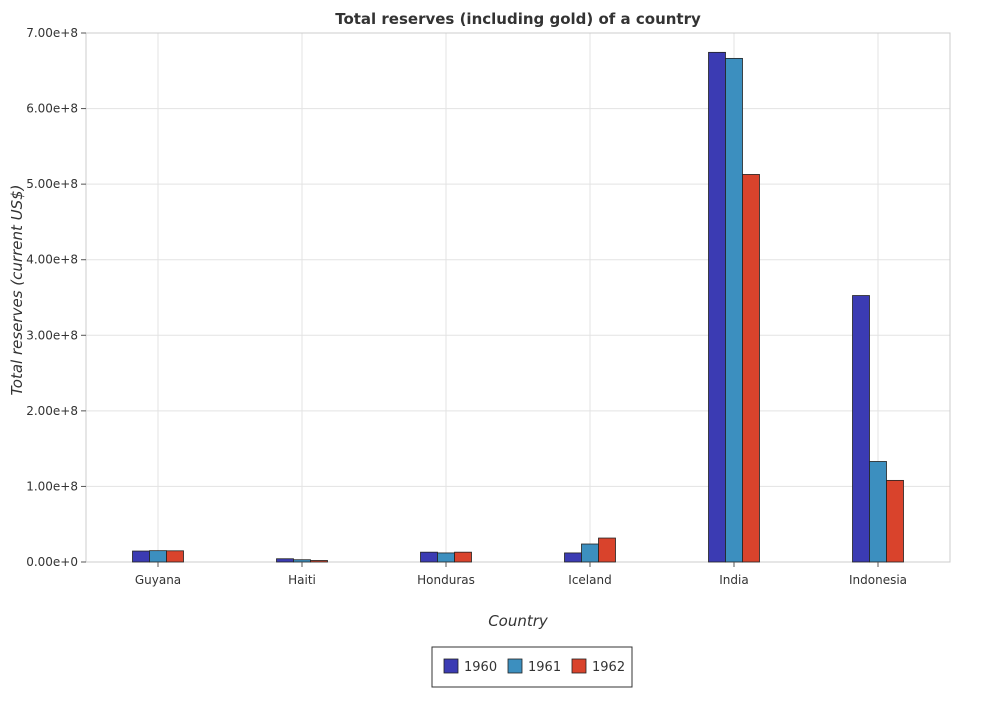  What do you see at coordinates (429, 557) in the screenshot?
I see `bar-1960-honduras` at bounding box center [429, 557].